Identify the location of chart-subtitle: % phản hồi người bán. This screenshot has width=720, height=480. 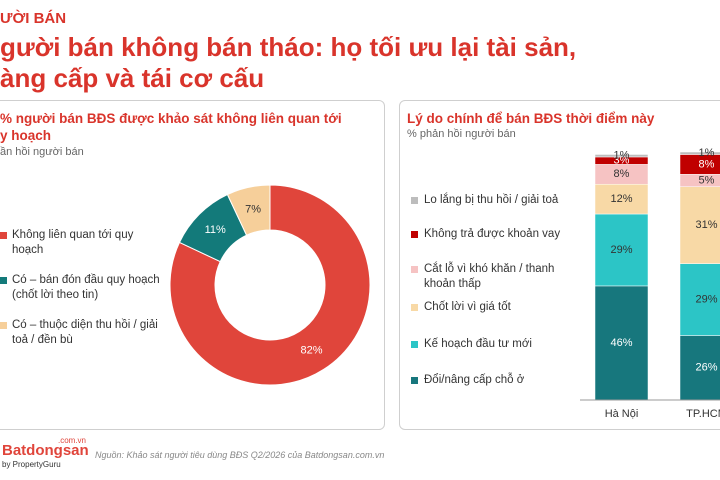
(461, 134).